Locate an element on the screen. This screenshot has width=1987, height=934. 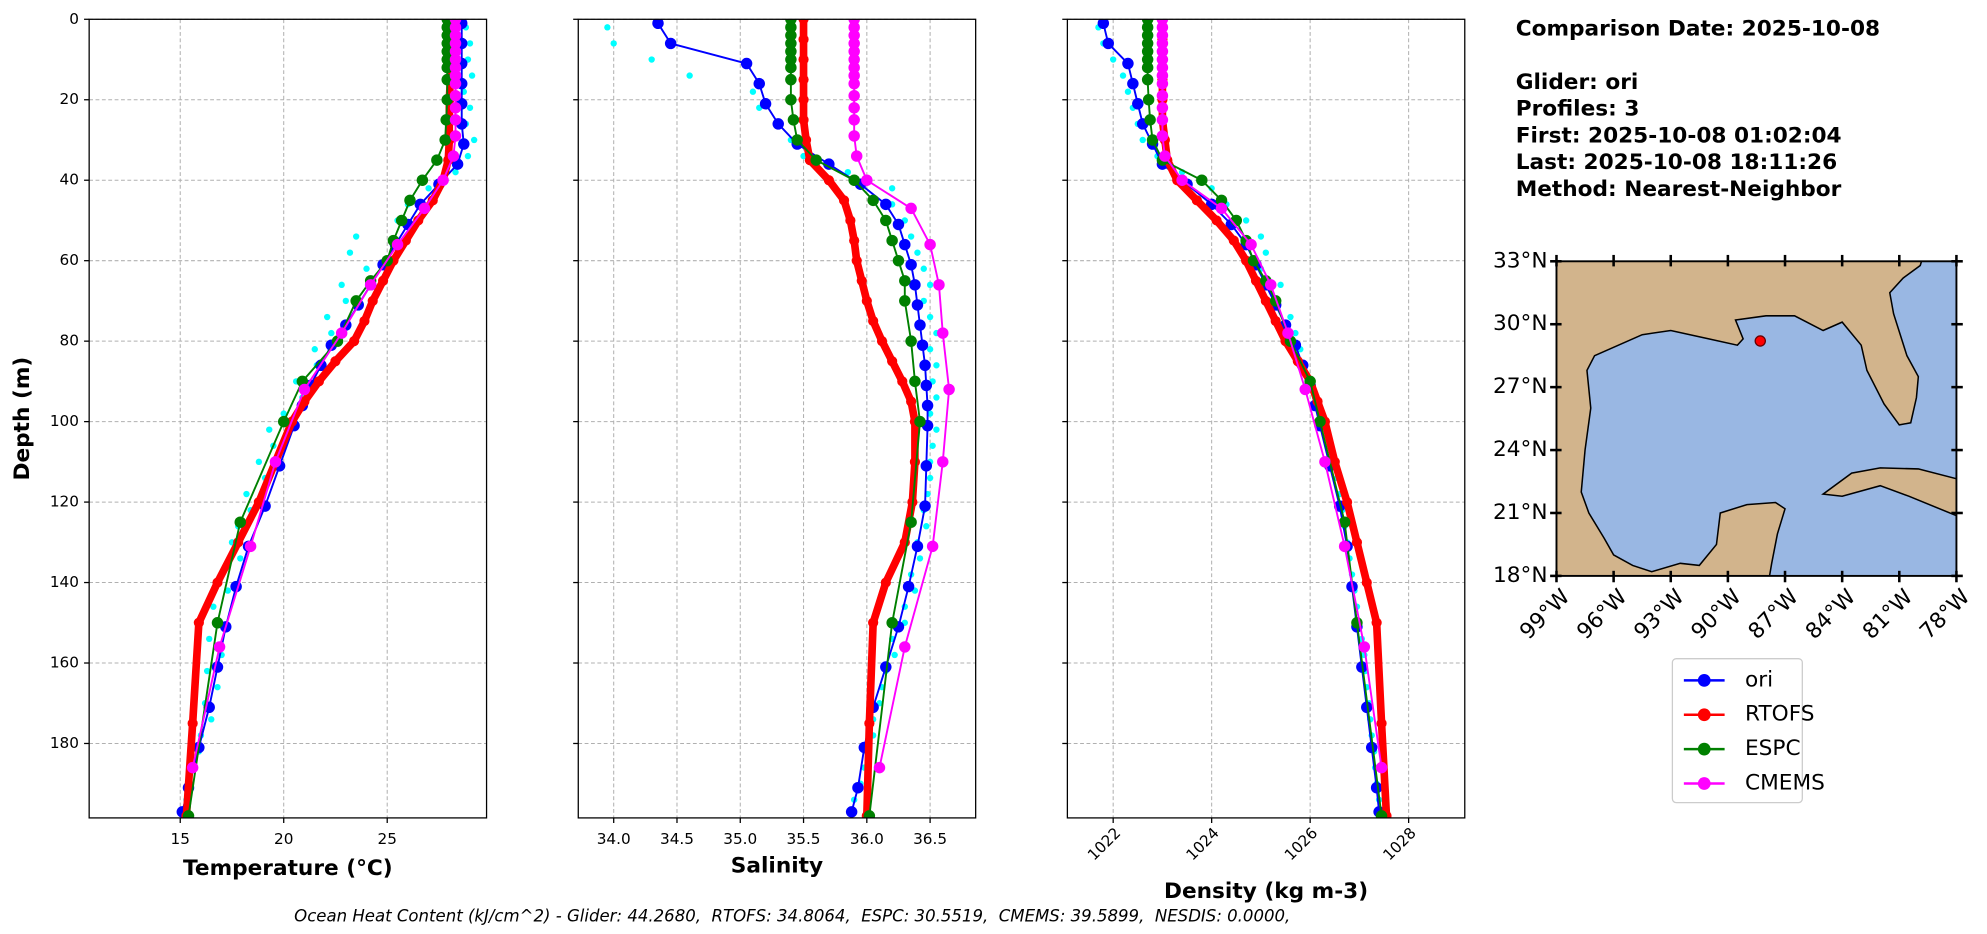
x-tick-label: 34.0 is located at coordinates (614, 839).